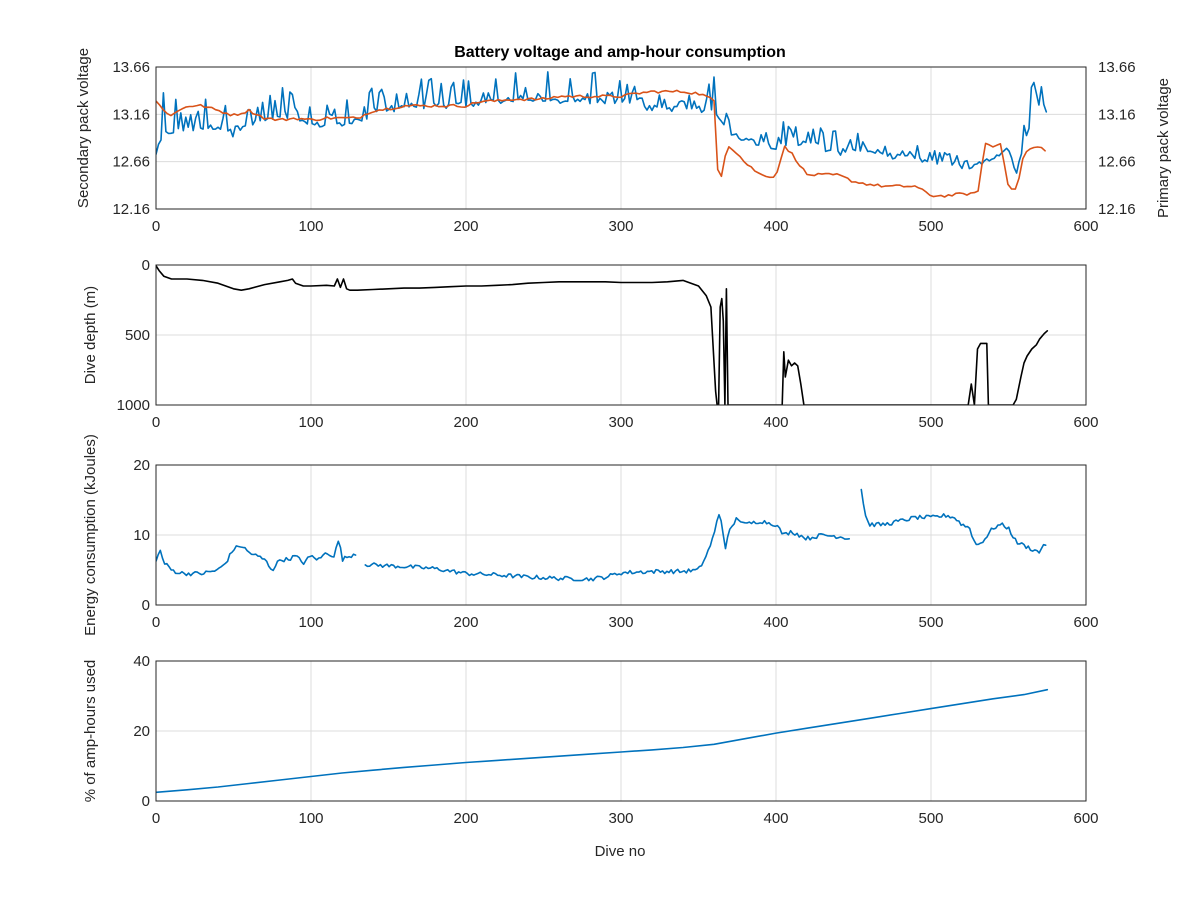 This screenshot has width=1200, height=900. I want to click on chart2-xtick-label: 500, so click(930, 422).